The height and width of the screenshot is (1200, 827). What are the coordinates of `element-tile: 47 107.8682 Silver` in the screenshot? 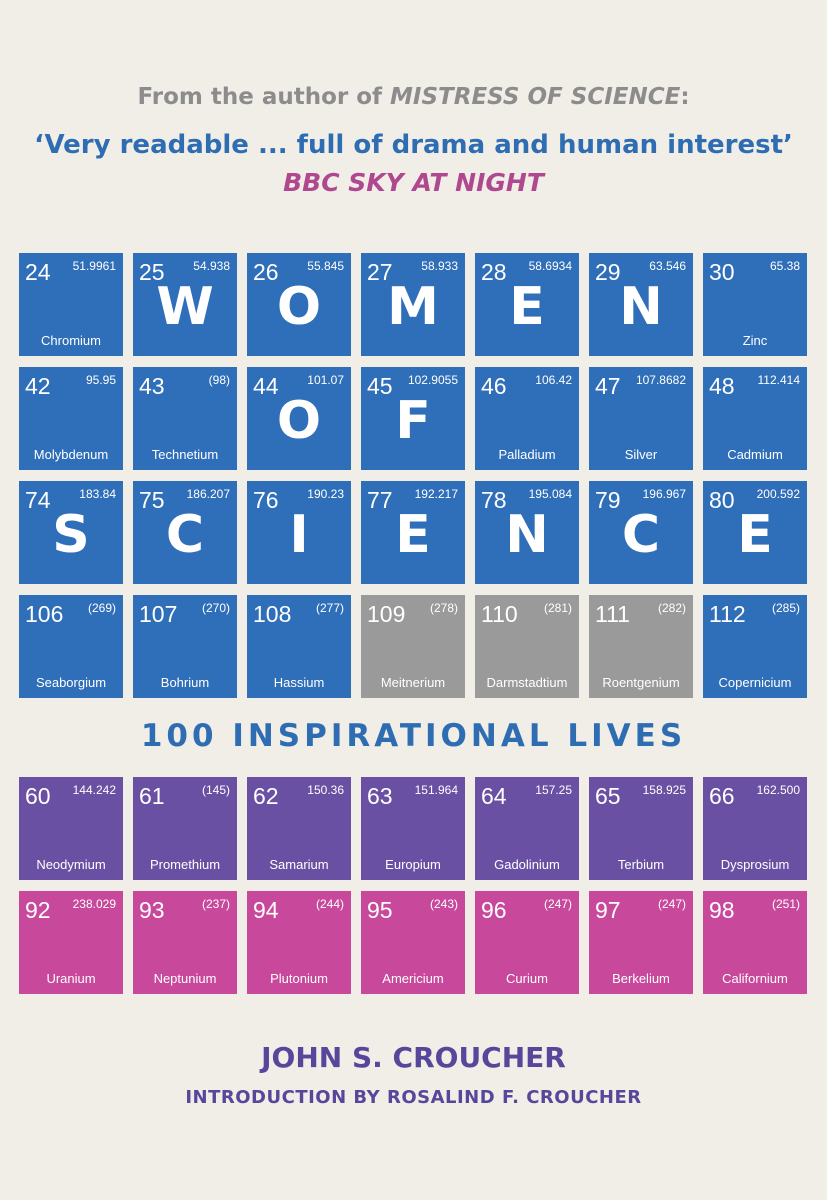 It's located at (641, 418).